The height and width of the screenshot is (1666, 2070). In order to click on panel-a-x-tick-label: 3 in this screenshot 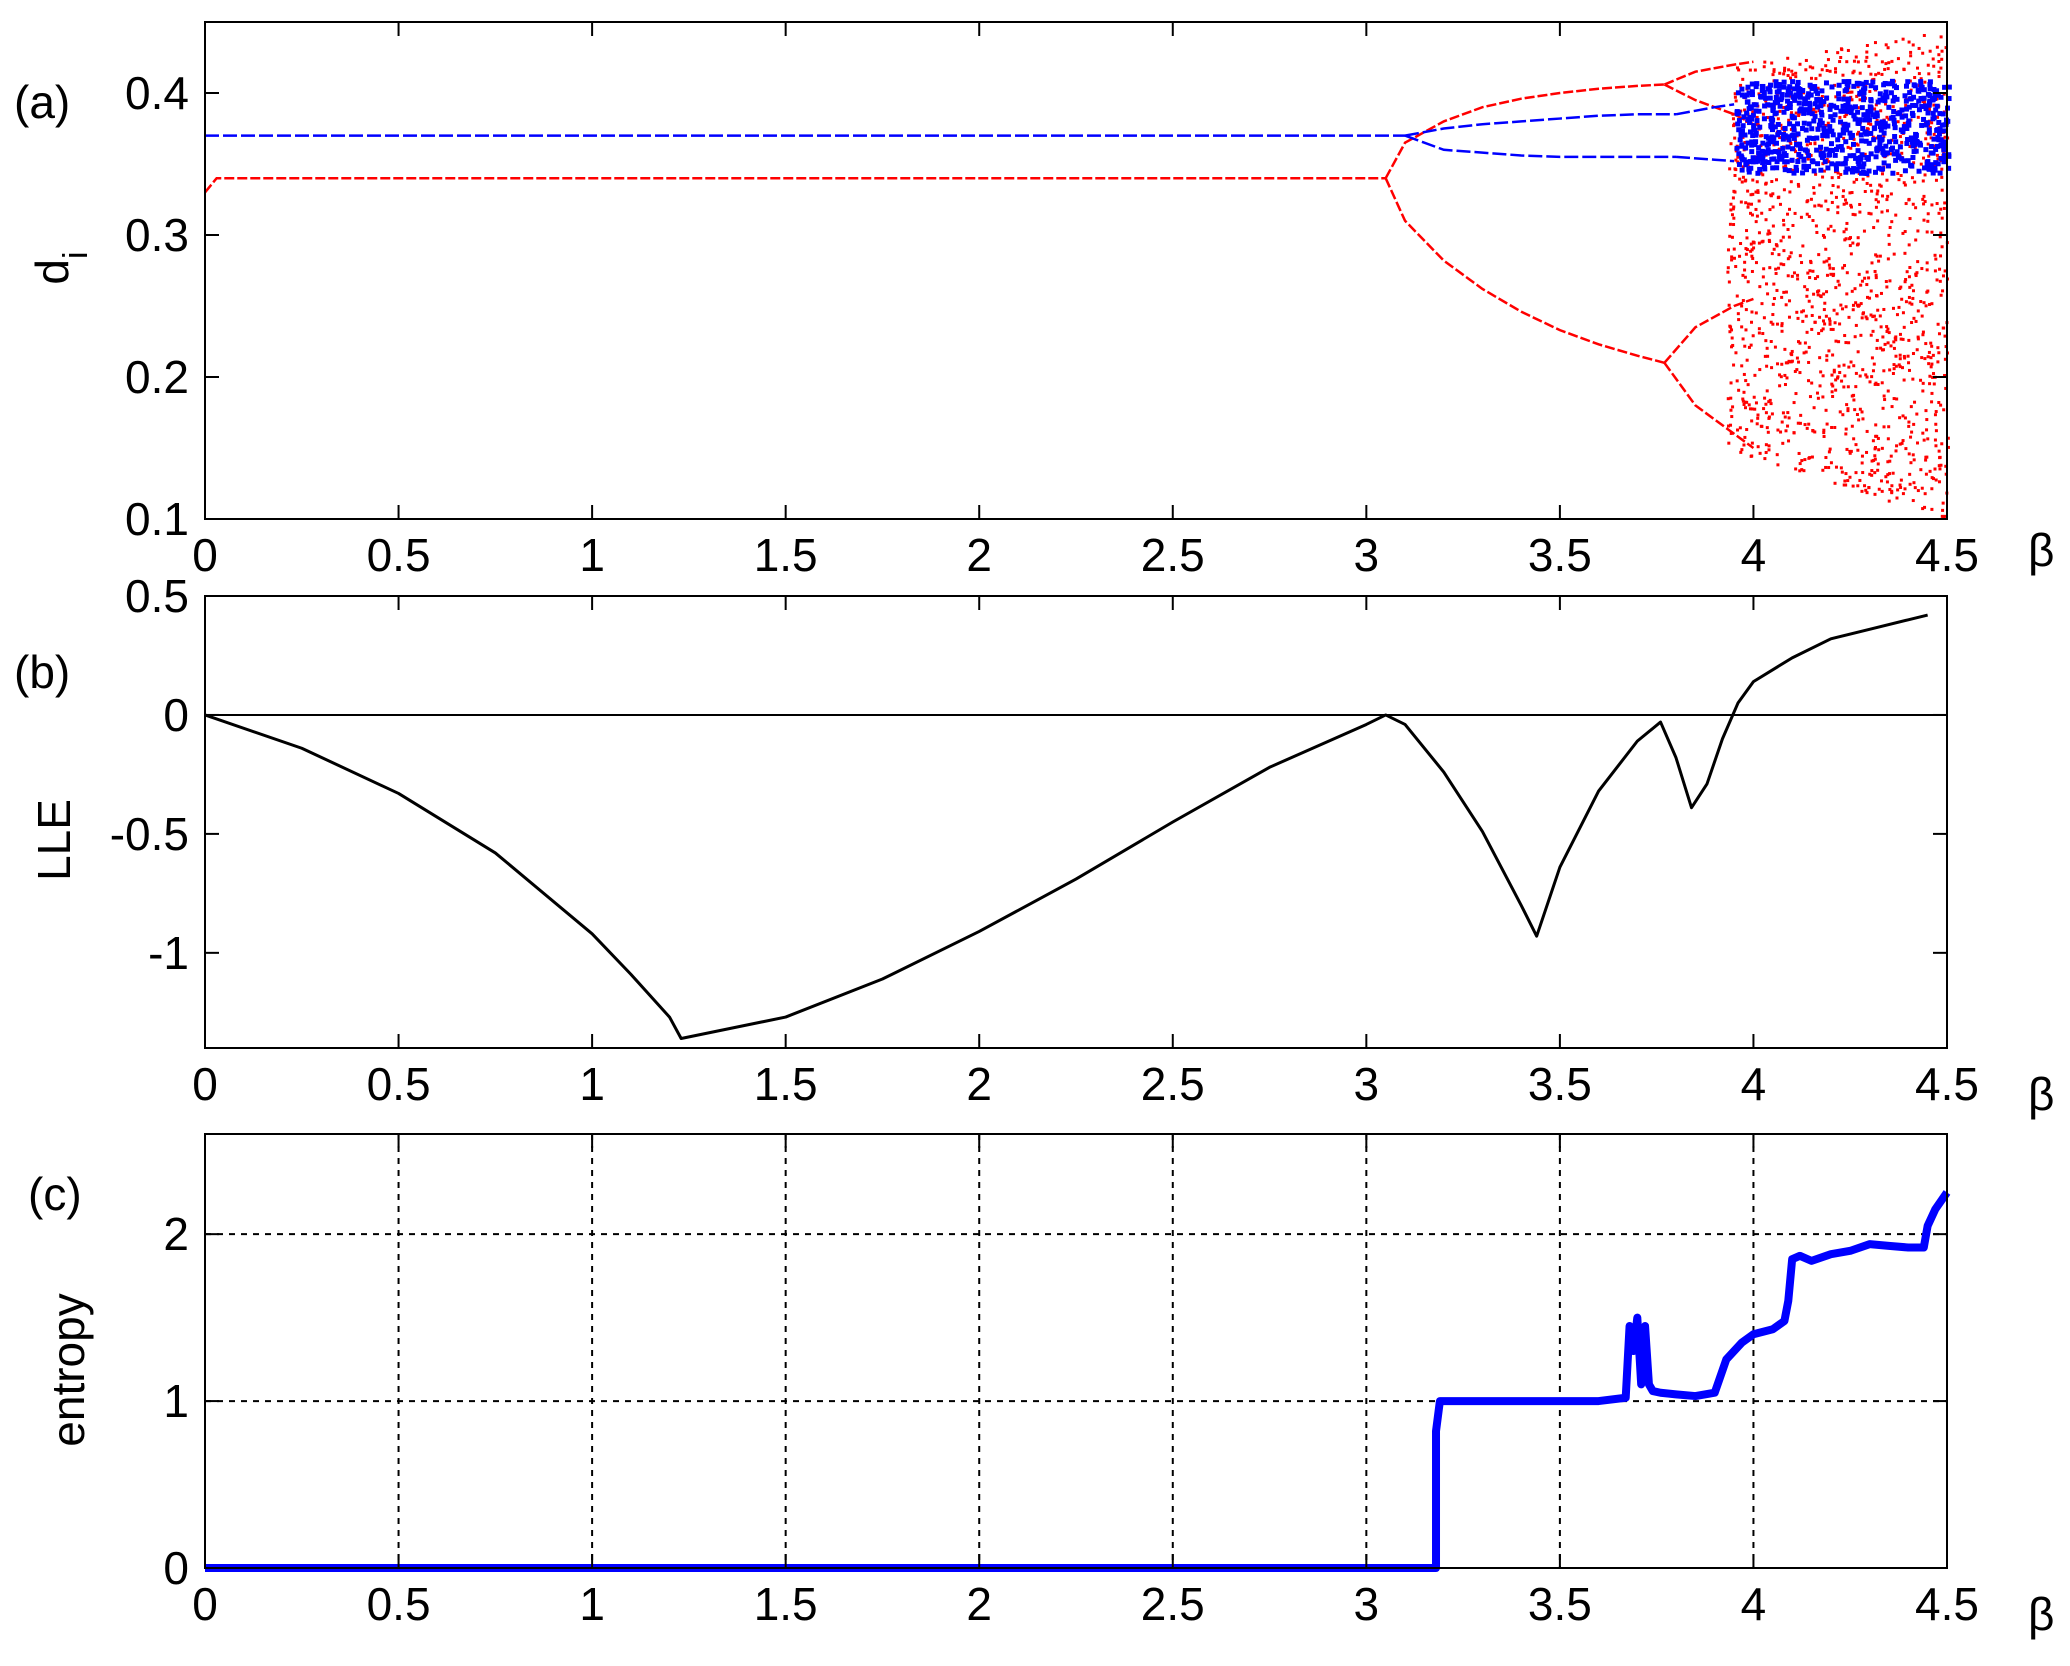, I will do `click(1367, 555)`.